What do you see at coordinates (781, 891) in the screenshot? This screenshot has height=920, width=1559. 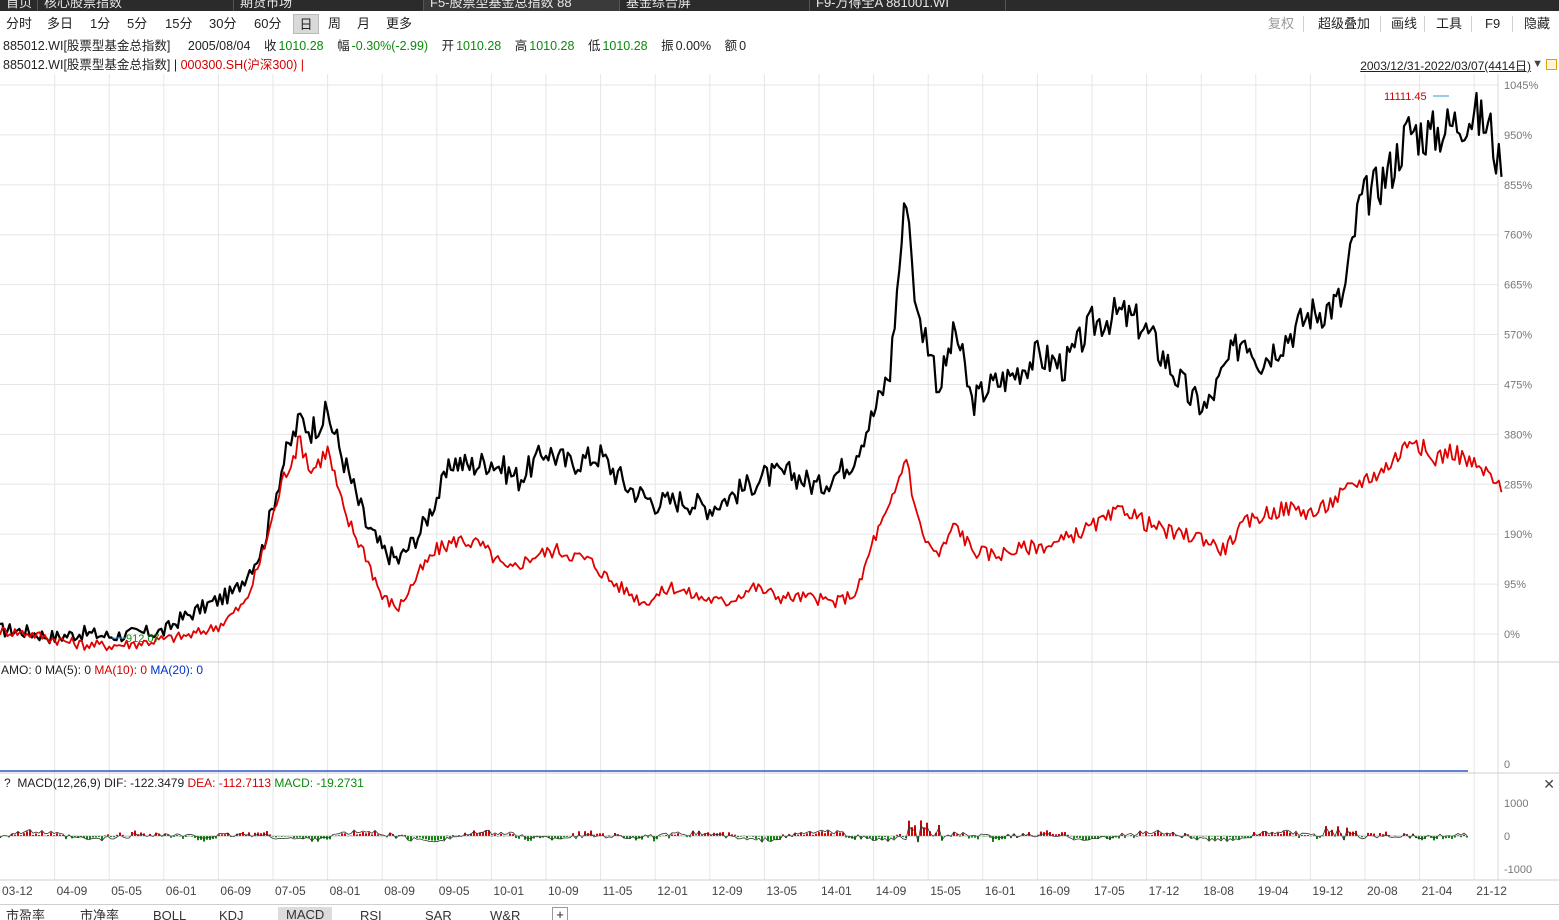 I see `x-tick-label: 13-05` at bounding box center [781, 891].